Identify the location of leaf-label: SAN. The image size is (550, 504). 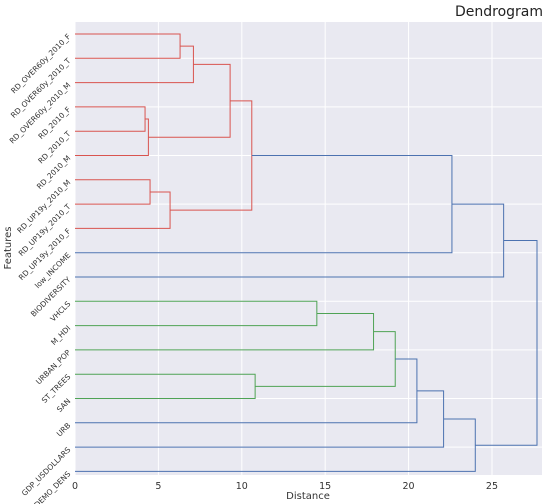
(63, 405).